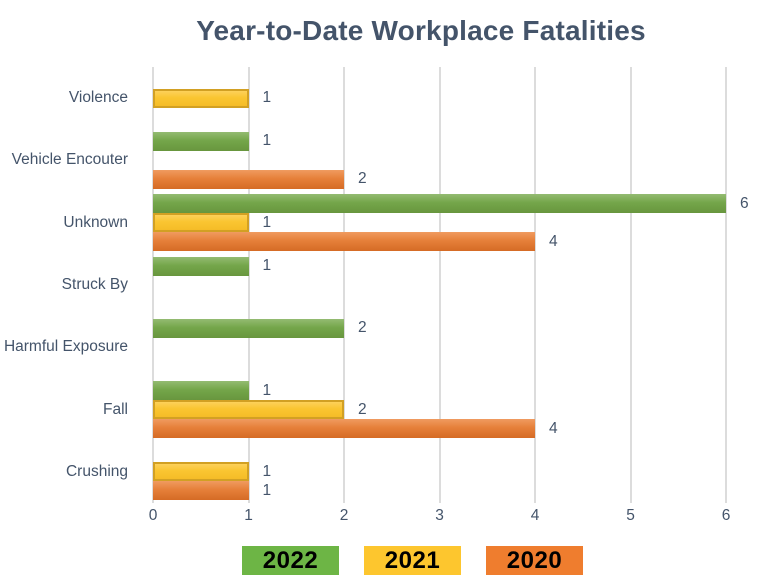 The width and height of the screenshot is (780, 582). What do you see at coordinates (344, 515) in the screenshot?
I see `x-tick-label: 2` at bounding box center [344, 515].